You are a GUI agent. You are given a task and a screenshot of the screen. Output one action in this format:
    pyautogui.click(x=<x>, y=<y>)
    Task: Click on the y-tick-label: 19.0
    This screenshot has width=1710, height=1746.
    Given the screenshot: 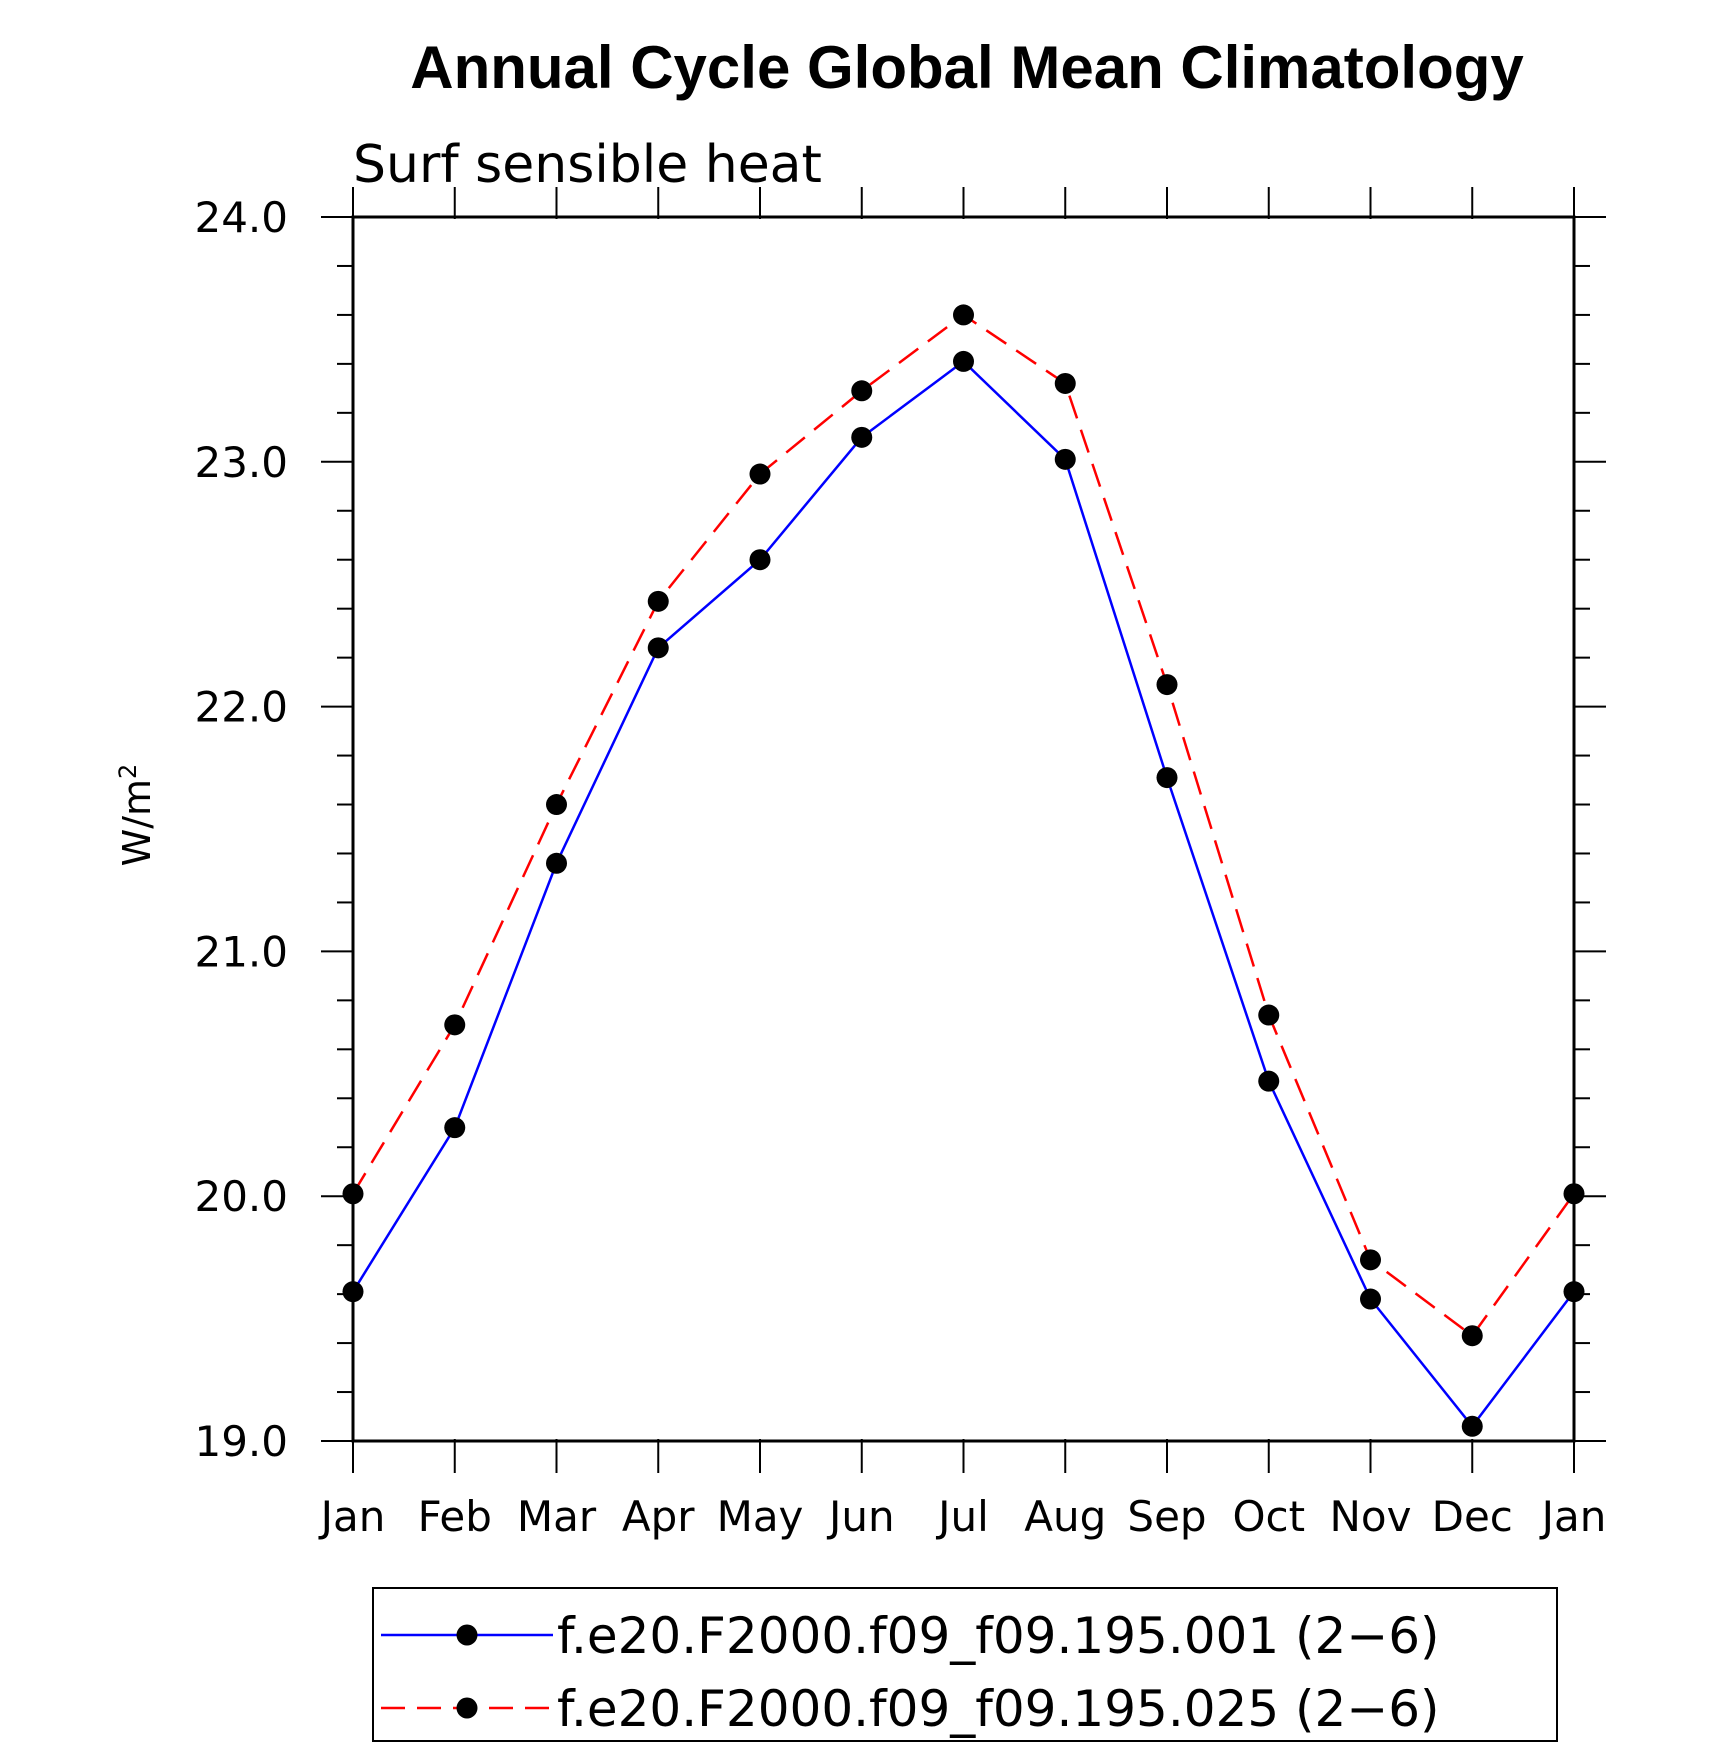 What is the action you would take?
    pyautogui.click(x=241, y=1441)
    